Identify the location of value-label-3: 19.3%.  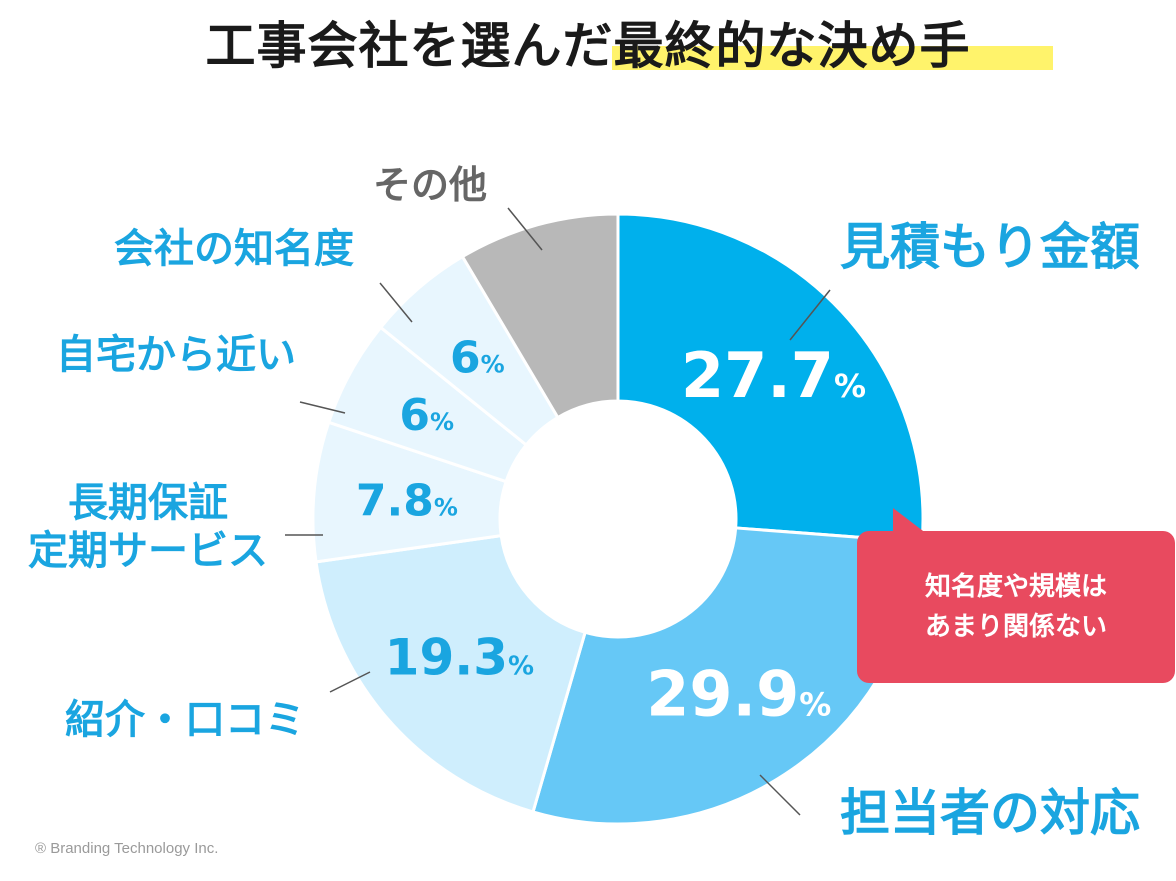
(459, 658).